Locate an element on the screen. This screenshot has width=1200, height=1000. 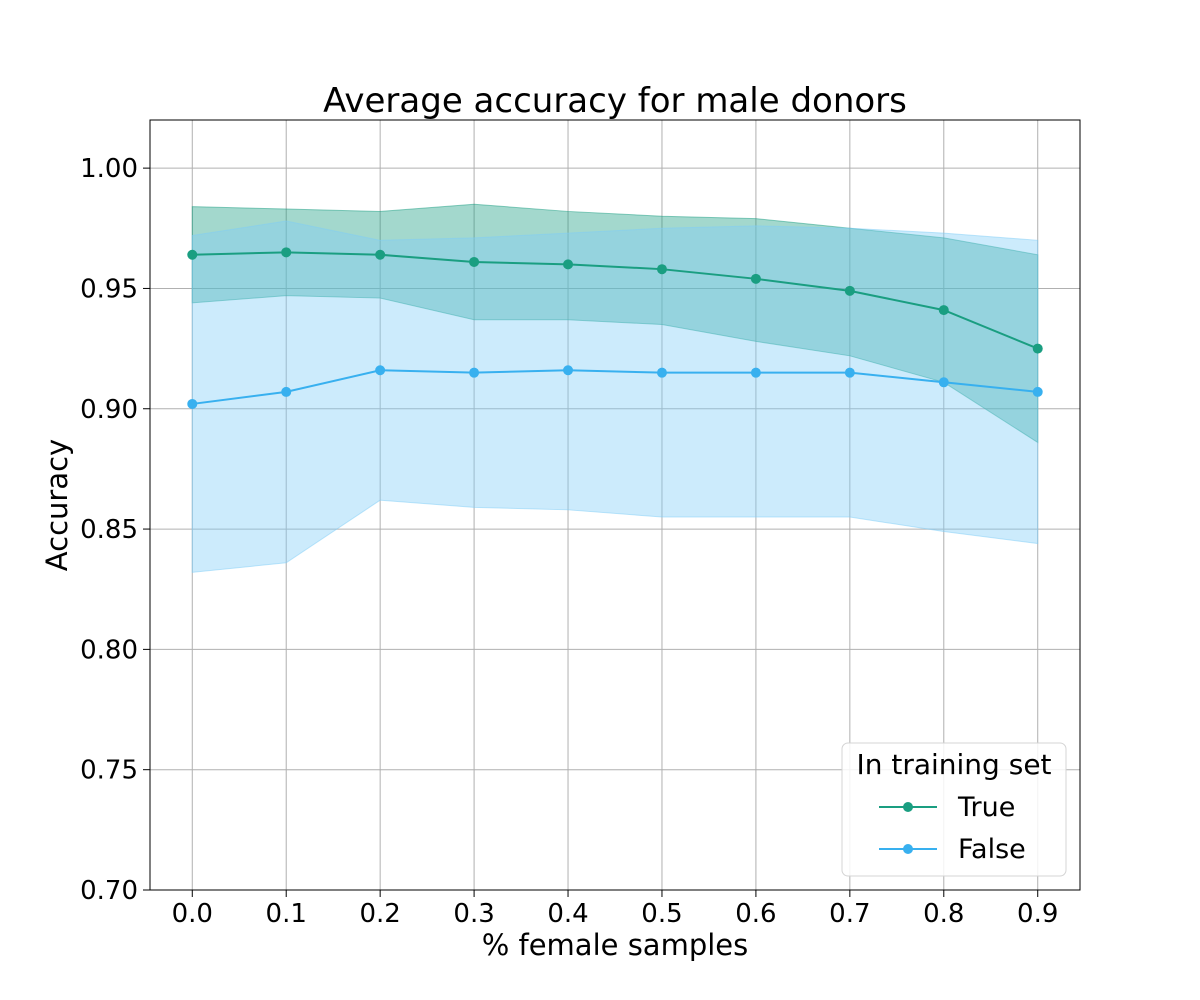
chart-title: Average accuracy for male donors is located at coordinates (615, 101).